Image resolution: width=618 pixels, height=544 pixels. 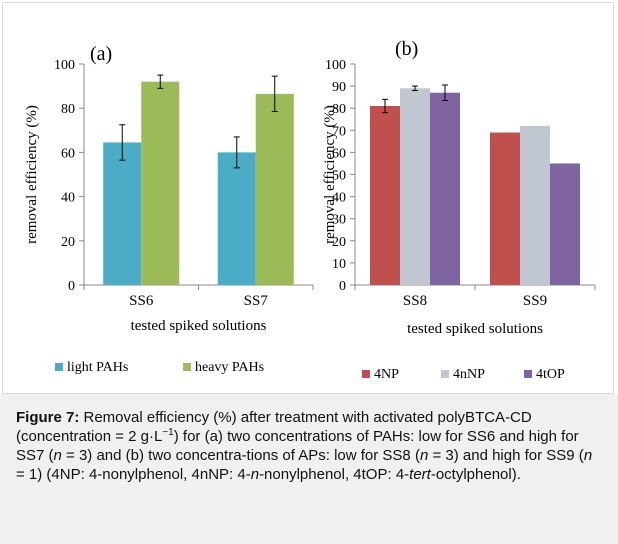 I want to click on caption-superscript: −1, so click(x=168, y=432).